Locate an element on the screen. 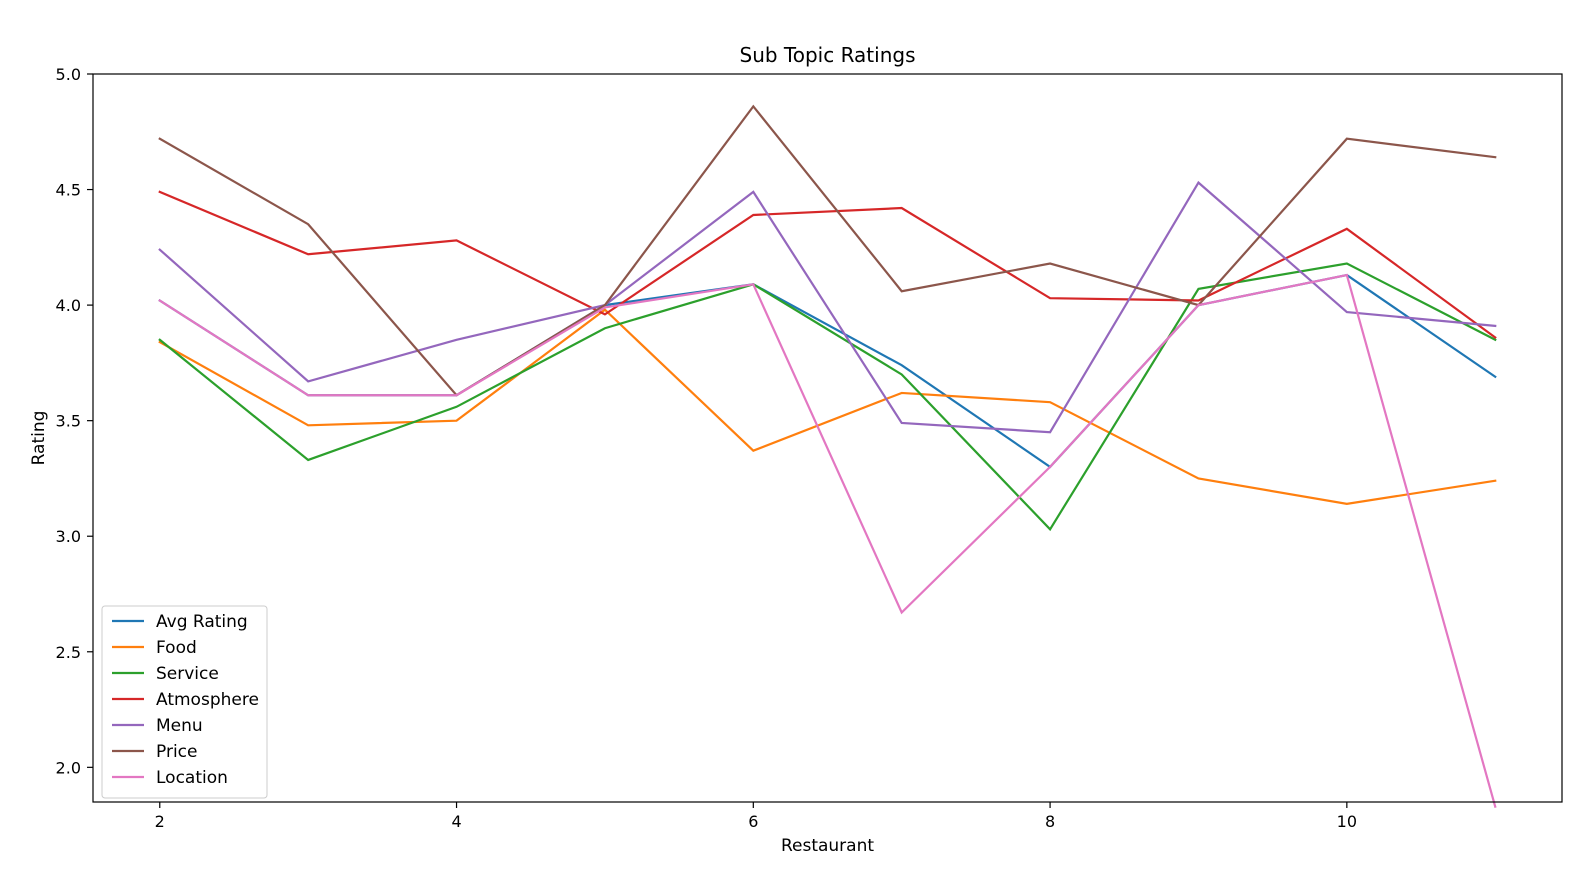  x-axis-ticks: 2 4 6 8 10 is located at coordinates (756, 816).